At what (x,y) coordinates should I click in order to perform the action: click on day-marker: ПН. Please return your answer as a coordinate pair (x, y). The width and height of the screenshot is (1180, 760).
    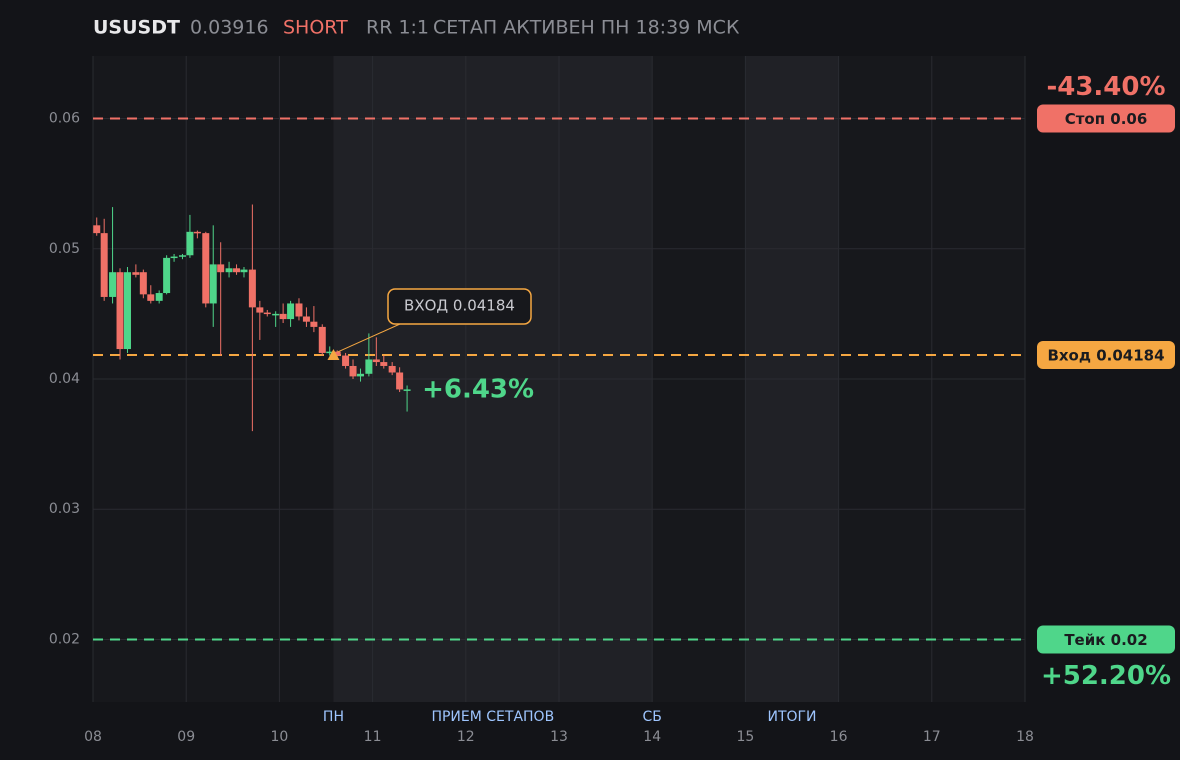
    Looking at the image, I should click on (333, 717).